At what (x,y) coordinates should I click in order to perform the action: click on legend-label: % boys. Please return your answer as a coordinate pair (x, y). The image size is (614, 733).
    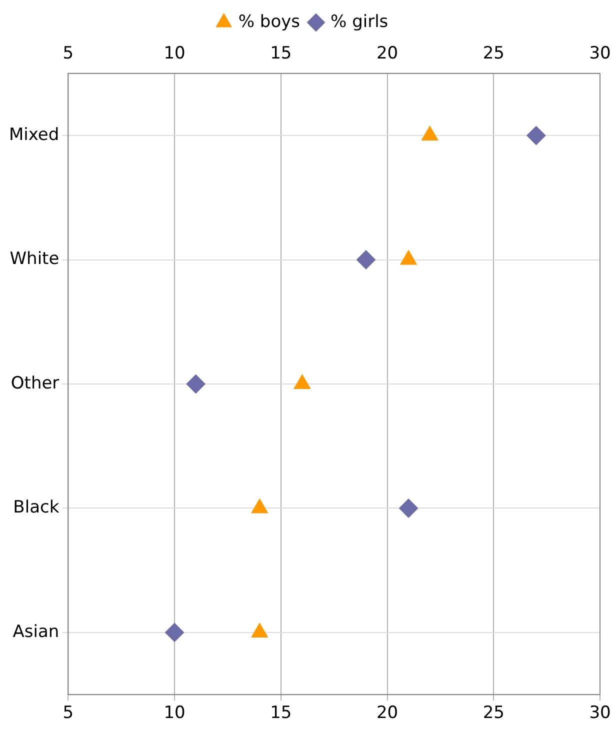
    Looking at the image, I should click on (269, 22).